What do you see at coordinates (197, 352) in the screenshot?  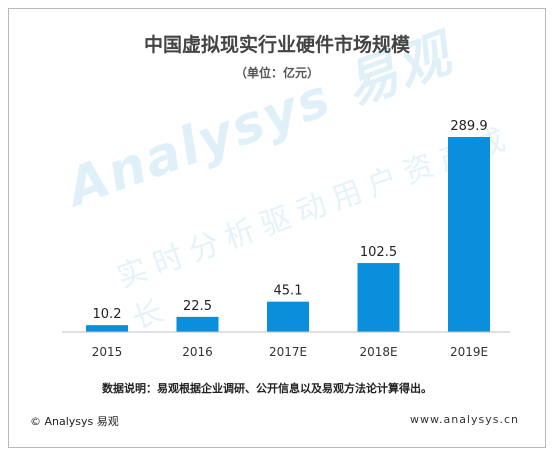 I see `category-label-2016: 2016` at bounding box center [197, 352].